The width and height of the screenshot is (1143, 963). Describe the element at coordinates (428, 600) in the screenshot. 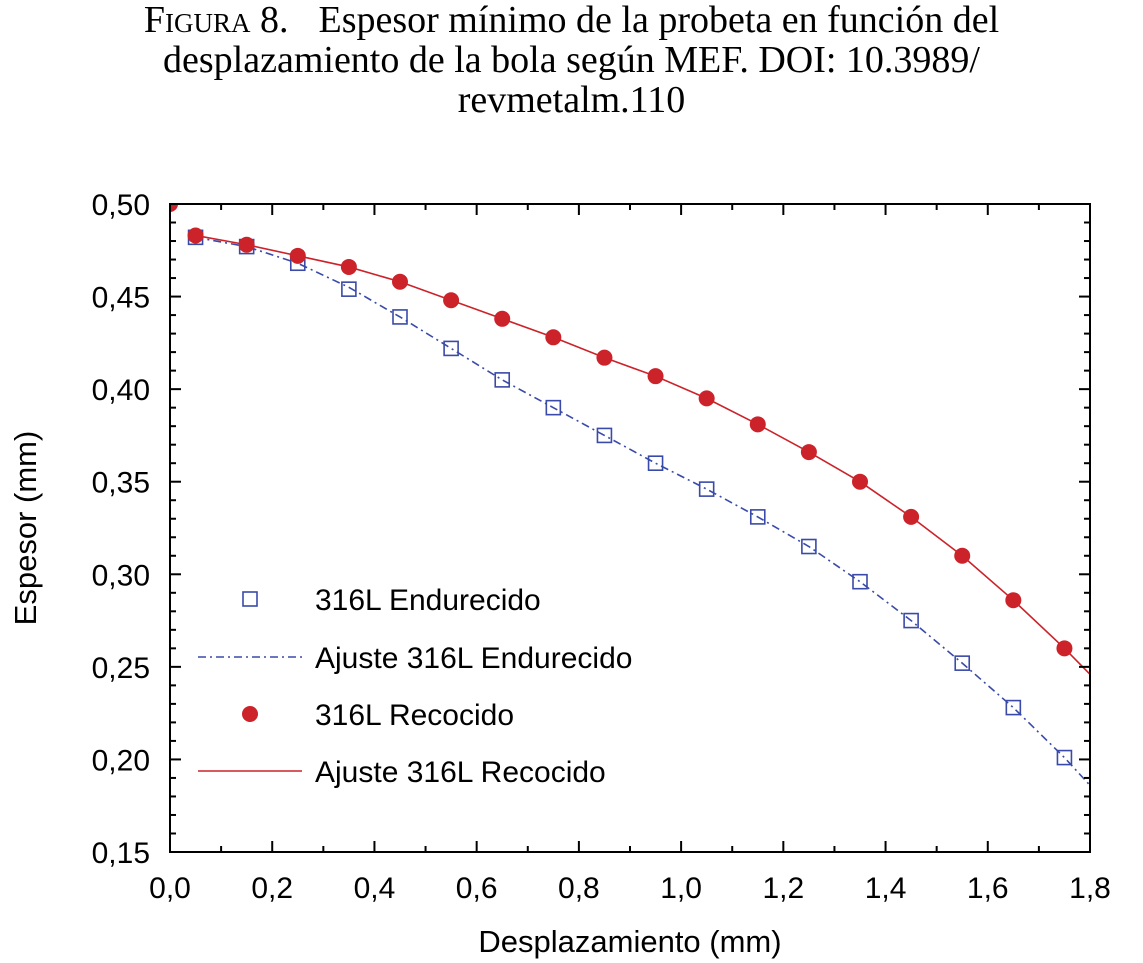

I see `legend-label: 316L Endurecido` at that location.